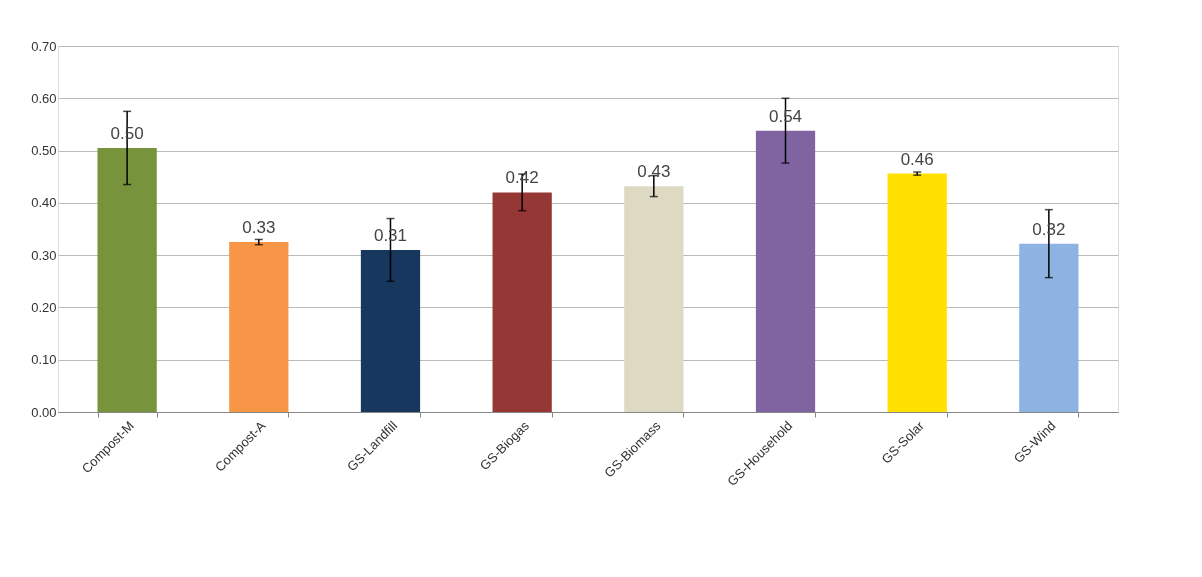 The image size is (1202, 577). What do you see at coordinates (44, 307) in the screenshot?
I see `y-tick-label: 0.20` at bounding box center [44, 307].